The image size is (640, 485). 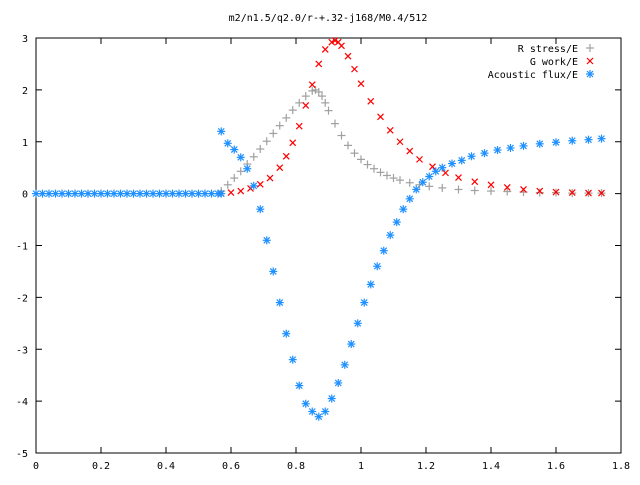 I want to click on x-tick-label: 1.6, so click(x=556, y=466).